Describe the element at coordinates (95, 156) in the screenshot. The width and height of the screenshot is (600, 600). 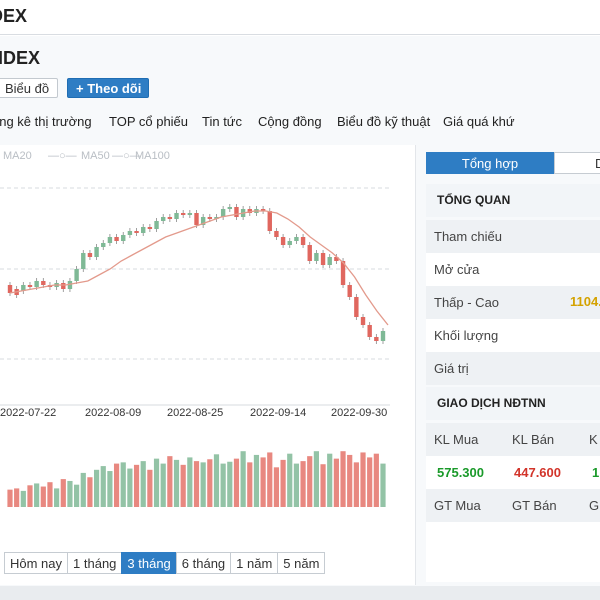
I see `legend-ma50: MA50` at that location.